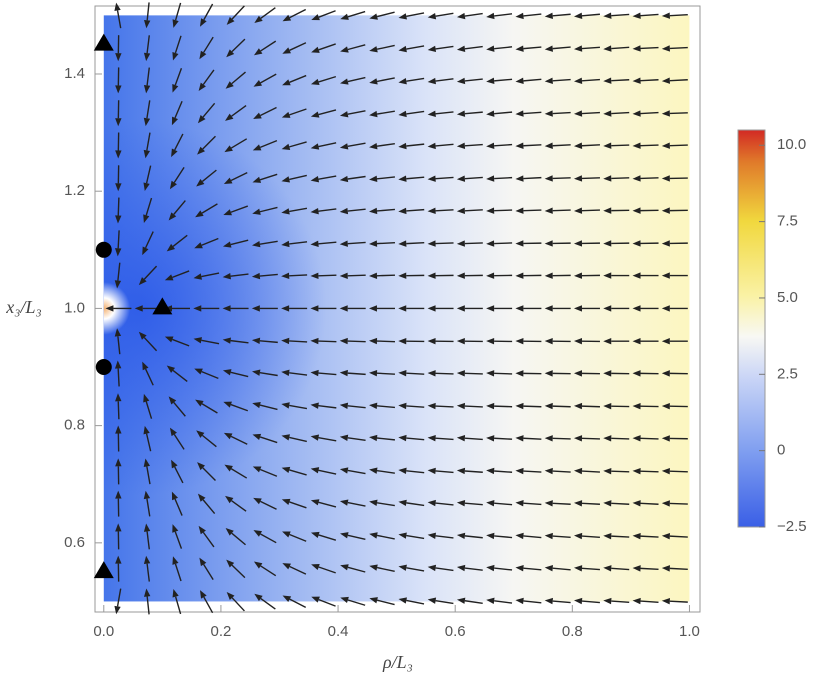 This screenshot has height=692, width=830. What do you see at coordinates (455, 631) in the screenshot?
I see `x-tick-label: 0.6` at bounding box center [455, 631].